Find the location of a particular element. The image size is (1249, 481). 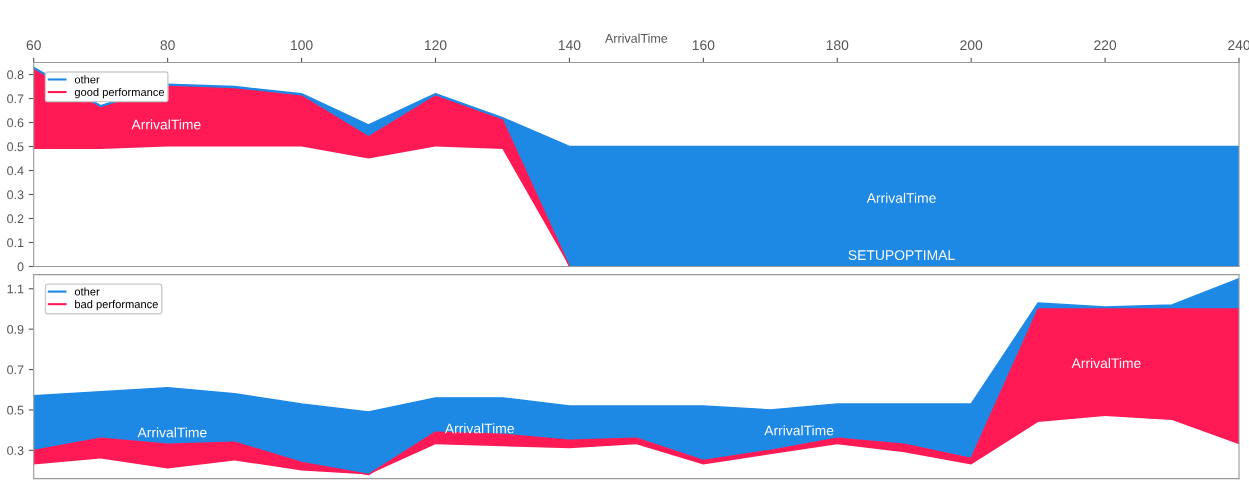

x-tick-label: 200 is located at coordinates (971, 45).